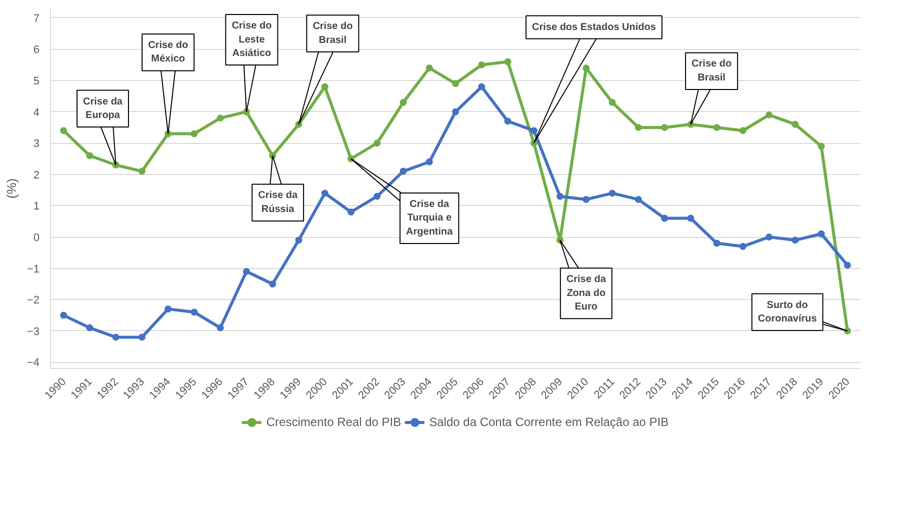 The width and height of the screenshot is (904, 517). What do you see at coordinates (586, 293) in the screenshot?
I see `annotation: Crise da Zona do Euro` at bounding box center [586, 293].